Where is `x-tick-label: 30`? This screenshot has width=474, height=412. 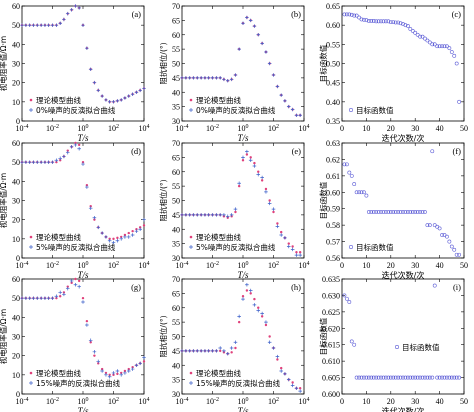
x-tick-label: 30 is located at coordinates (415, 401).